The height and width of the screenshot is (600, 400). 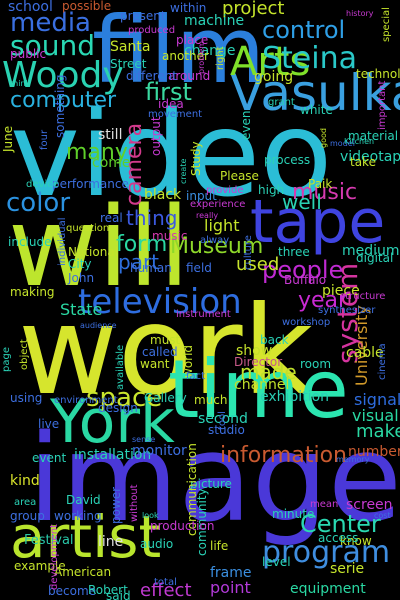 What do you see at coordinates (363, 296) in the screenshot?
I see `word-structure: structure` at bounding box center [363, 296].